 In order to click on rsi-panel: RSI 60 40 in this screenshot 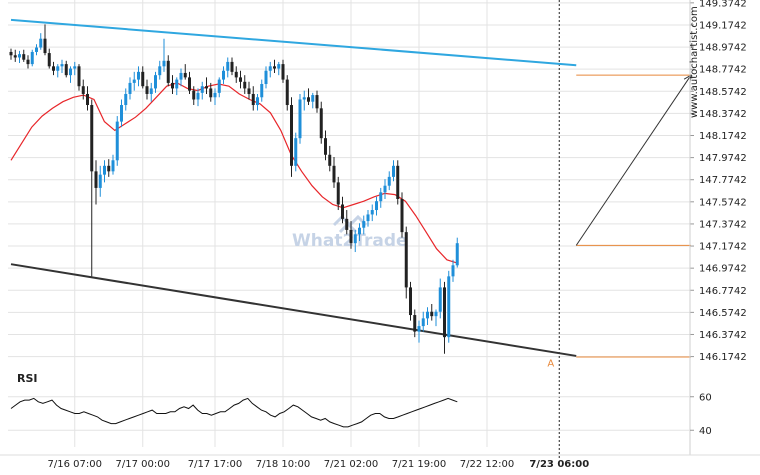, I will do `click(360, 404)`.